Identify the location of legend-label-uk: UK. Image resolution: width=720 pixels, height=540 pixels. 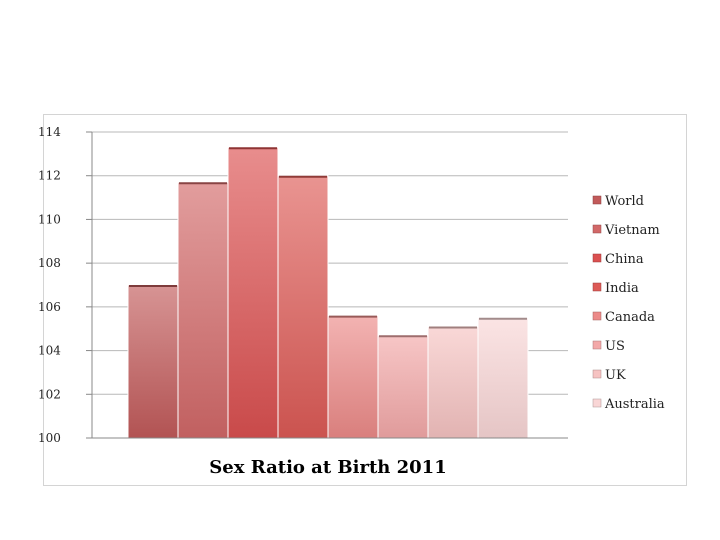
(615, 375).